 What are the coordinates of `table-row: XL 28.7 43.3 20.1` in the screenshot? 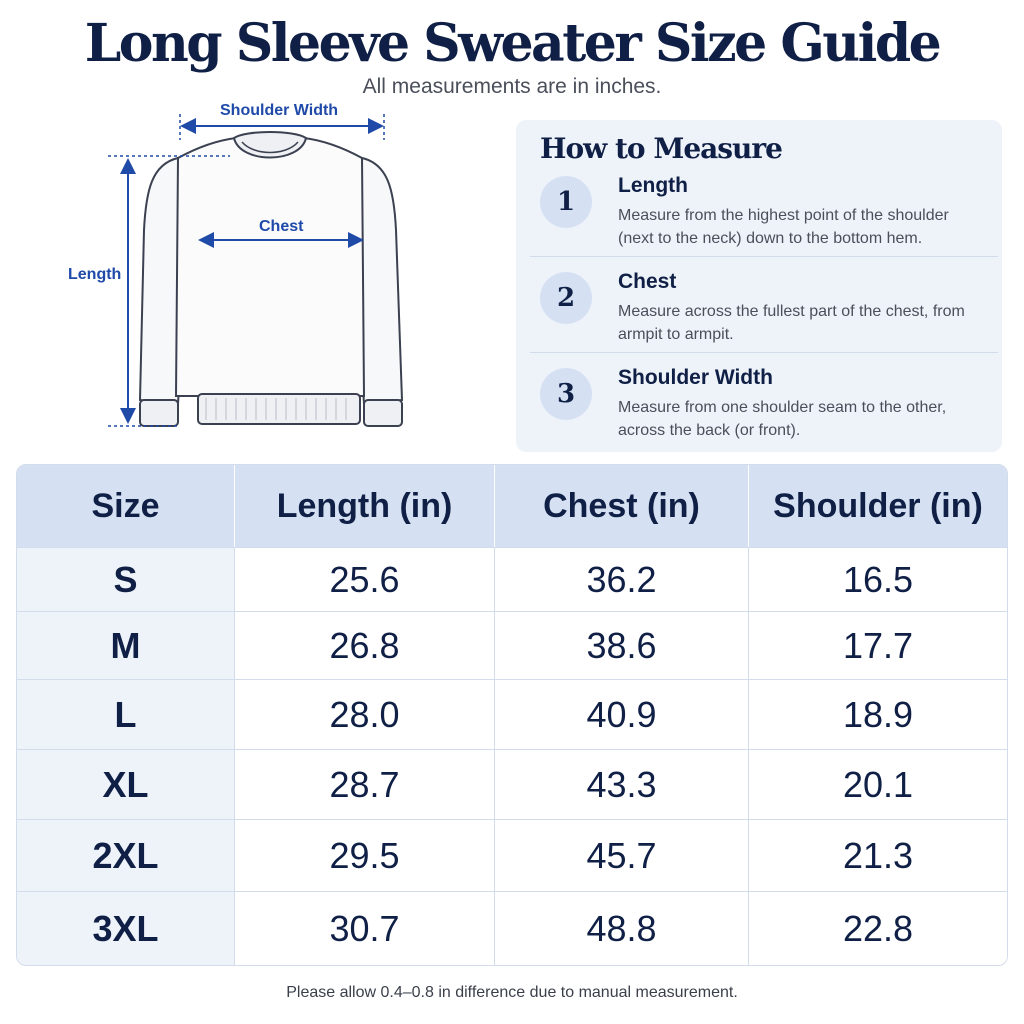 It's located at (512, 784).